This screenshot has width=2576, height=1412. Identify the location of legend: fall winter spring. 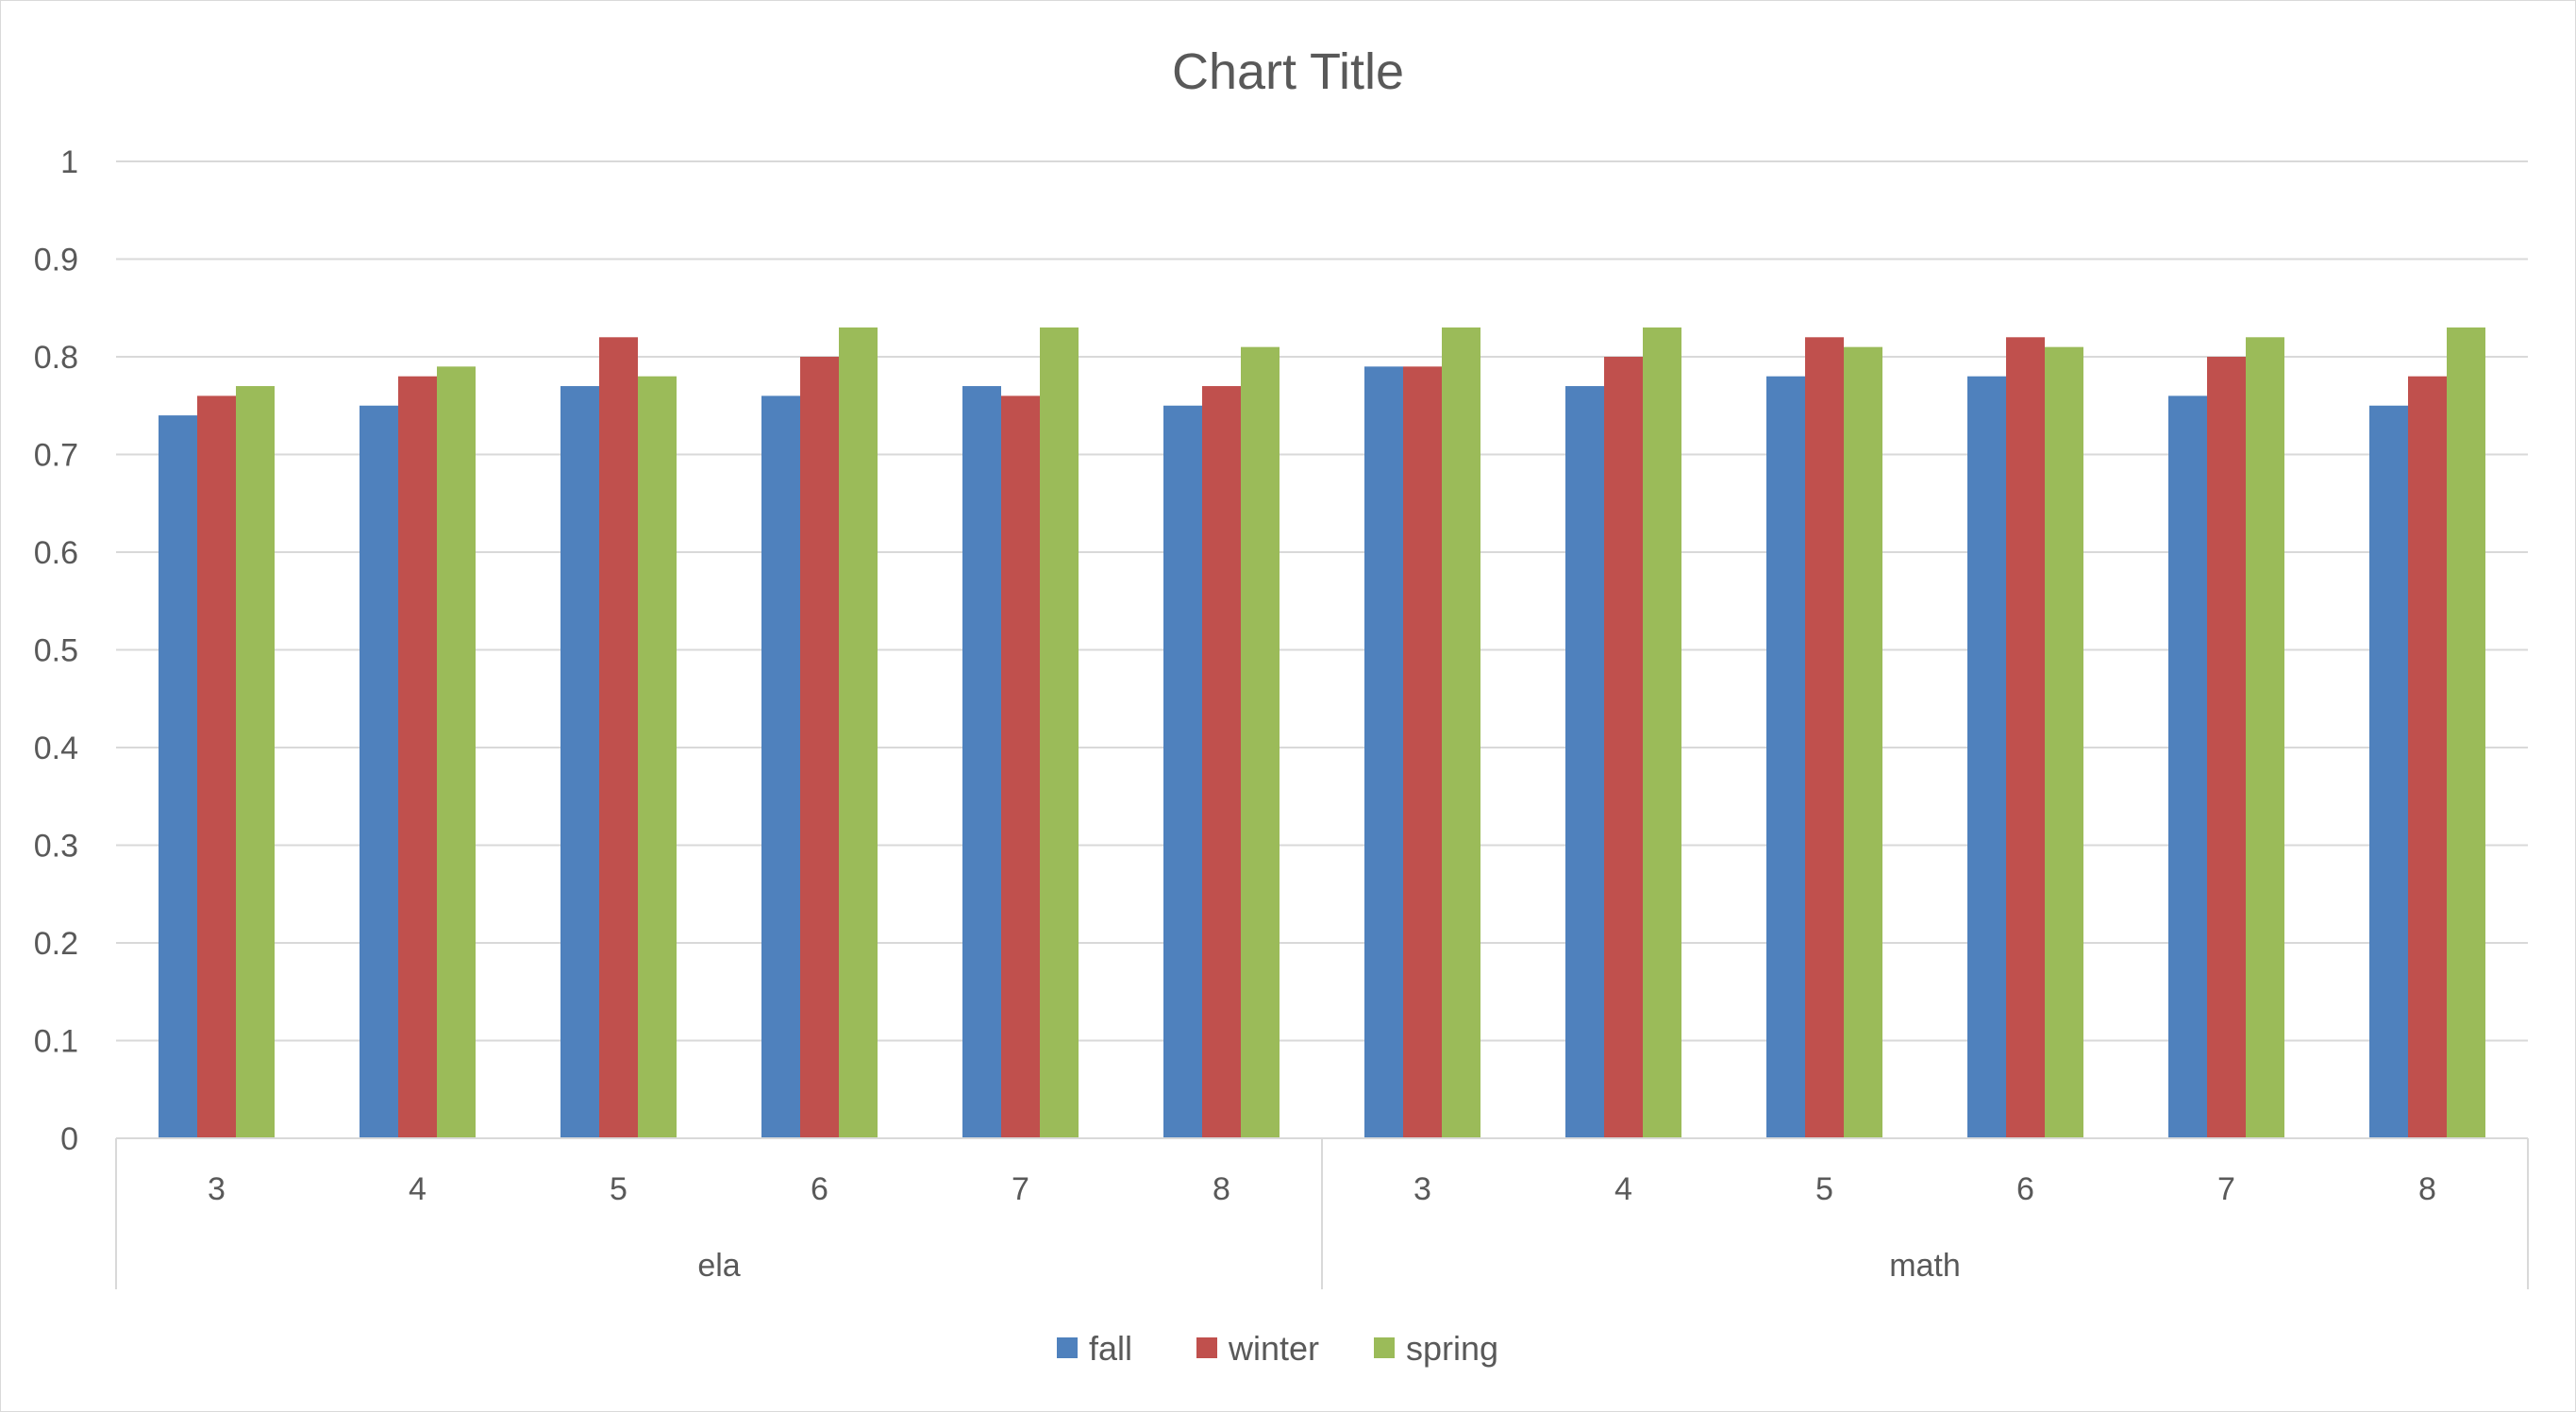
(1277, 1348).